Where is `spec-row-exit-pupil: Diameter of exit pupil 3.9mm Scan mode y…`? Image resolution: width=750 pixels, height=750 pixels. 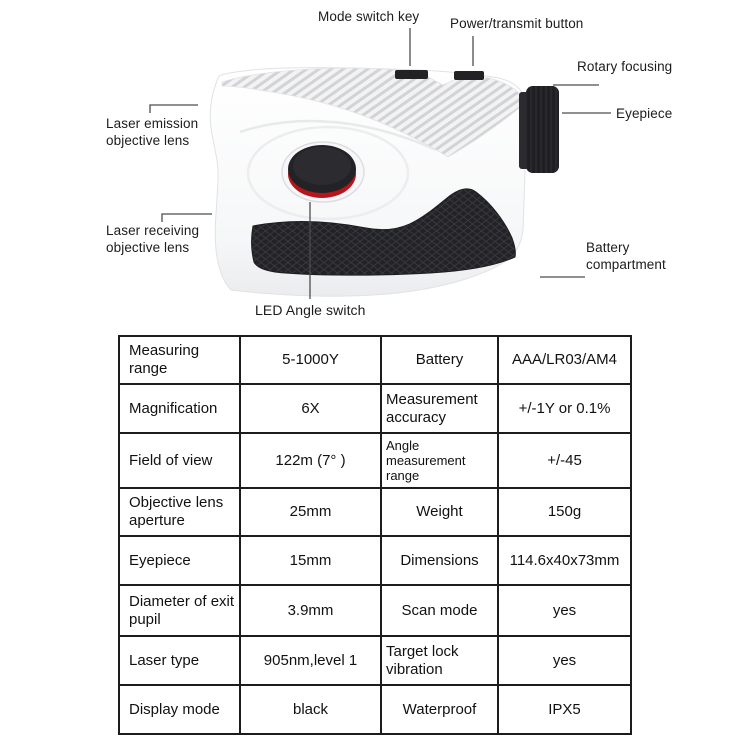
spec-row-exit-pupil: Diameter of exit pupil 3.9mm Scan mode y… is located at coordinates (375, 610).